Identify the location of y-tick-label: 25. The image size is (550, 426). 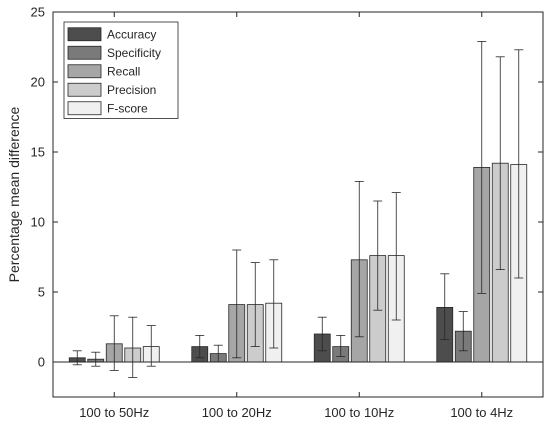
(38, 12).